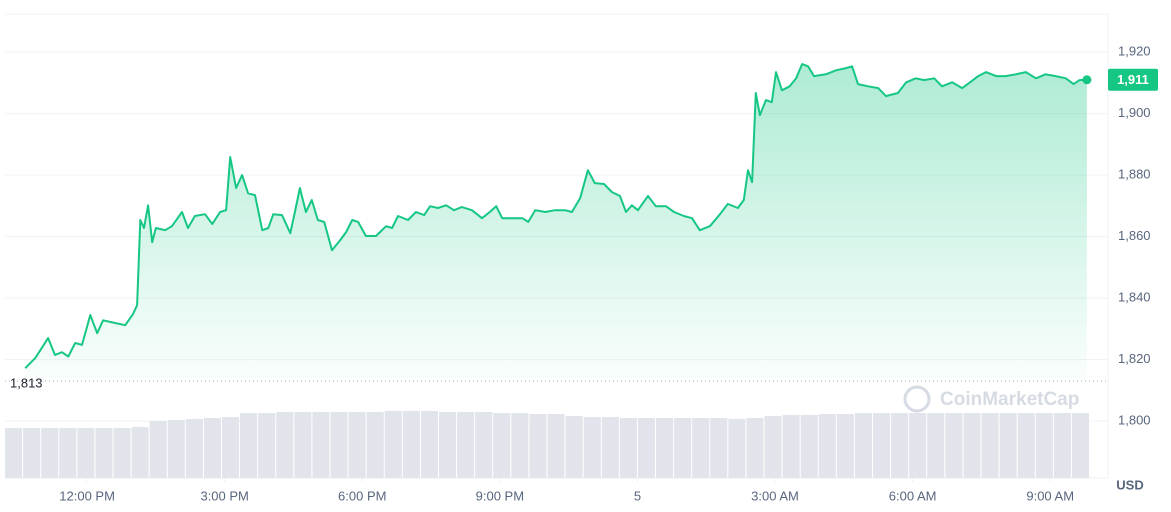 The image size is (1171, 512). I want to click on current-price-badge, so click(1133, 79).